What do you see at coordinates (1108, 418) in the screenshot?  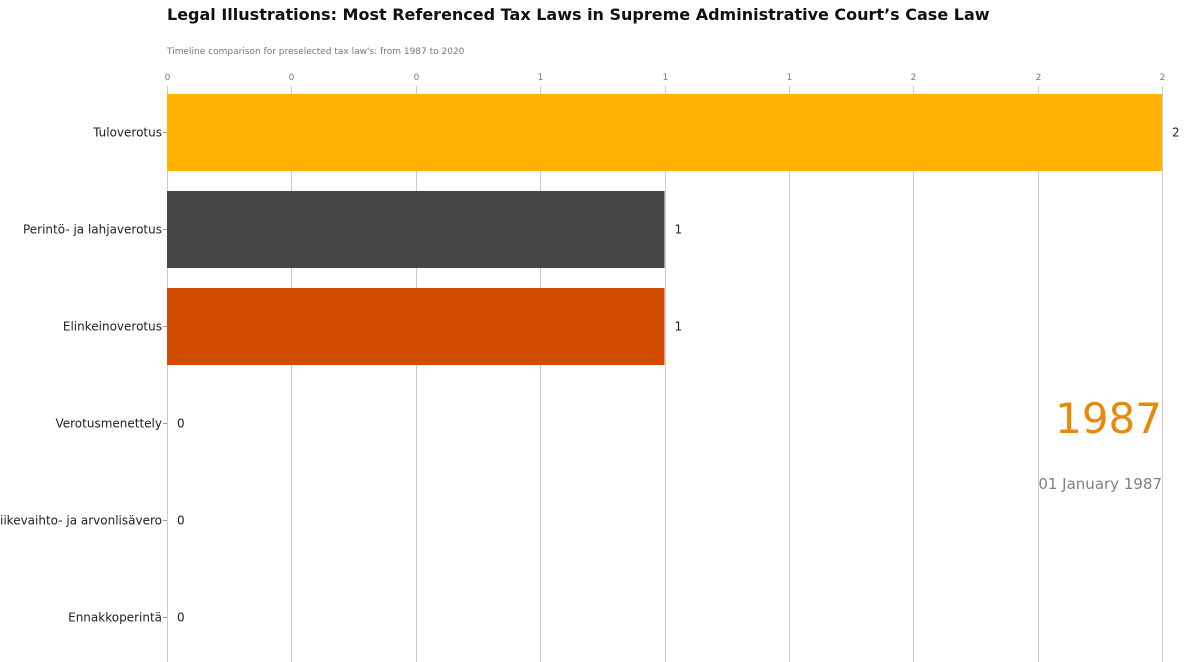 I see `year-label: 1987` at bounding box center [1108, 418].